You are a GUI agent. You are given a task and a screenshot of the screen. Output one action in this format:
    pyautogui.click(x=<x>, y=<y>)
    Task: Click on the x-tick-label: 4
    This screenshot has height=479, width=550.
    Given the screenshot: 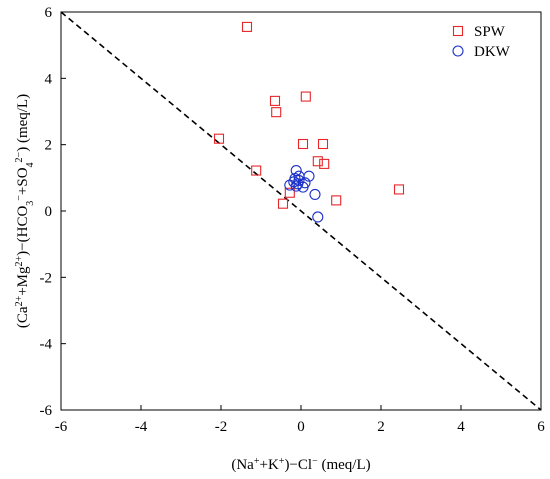 What is the action you would take?
    pyautogui.click(x=461, y=427)
    